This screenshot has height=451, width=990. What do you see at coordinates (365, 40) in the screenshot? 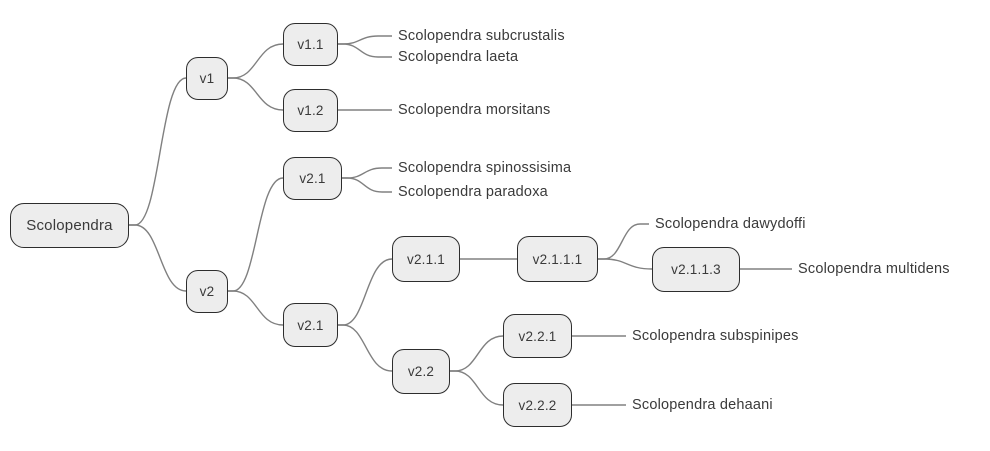
I see `link-v1-1-subcrustalis` at bounding box center [365, 40].